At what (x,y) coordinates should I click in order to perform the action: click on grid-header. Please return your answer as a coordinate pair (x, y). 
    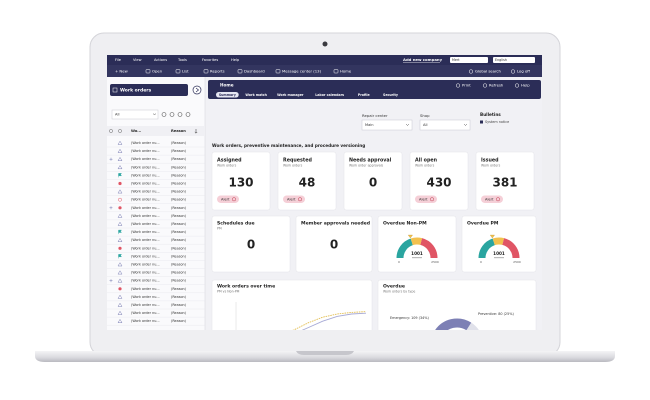
    Looking at the image, I should click on (156, 131).